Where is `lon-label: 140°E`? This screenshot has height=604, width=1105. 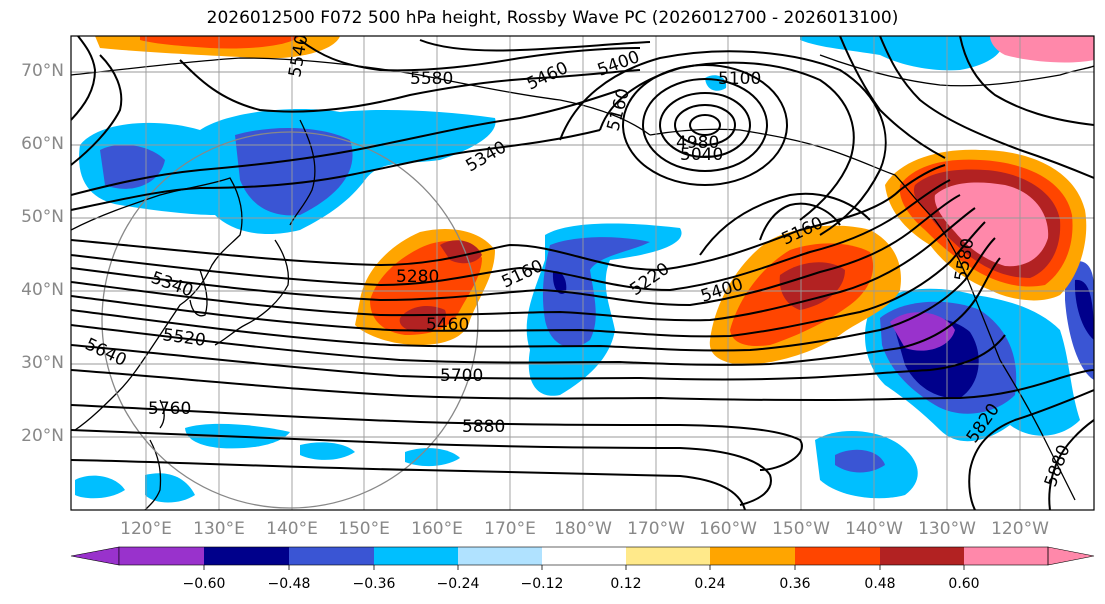 lon-label: 140°E is located at coordinates (292, 529).